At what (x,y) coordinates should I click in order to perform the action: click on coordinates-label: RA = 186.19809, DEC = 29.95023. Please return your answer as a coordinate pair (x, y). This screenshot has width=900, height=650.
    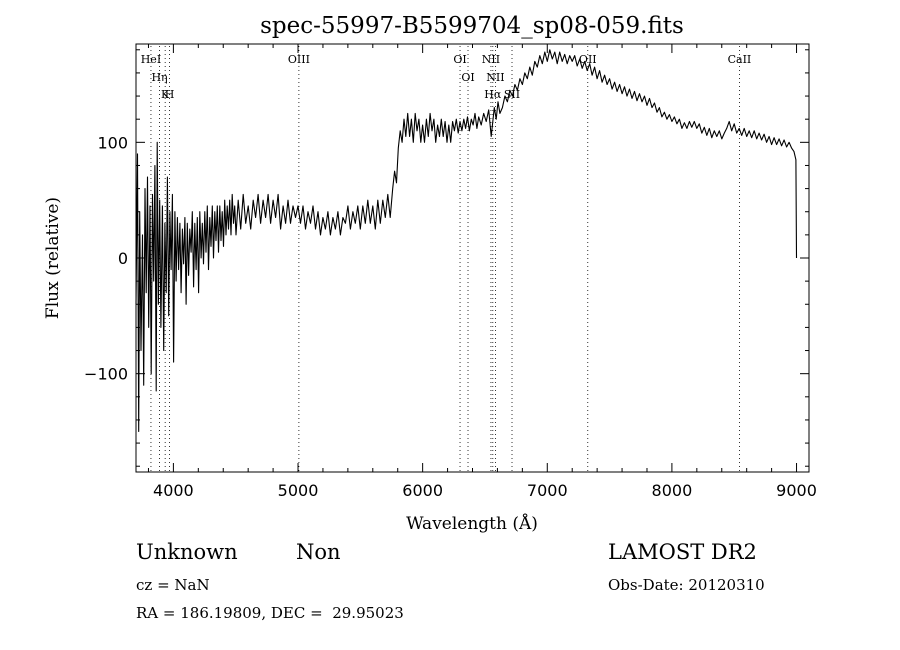
    Looking at the image, I should click on (270, 613).